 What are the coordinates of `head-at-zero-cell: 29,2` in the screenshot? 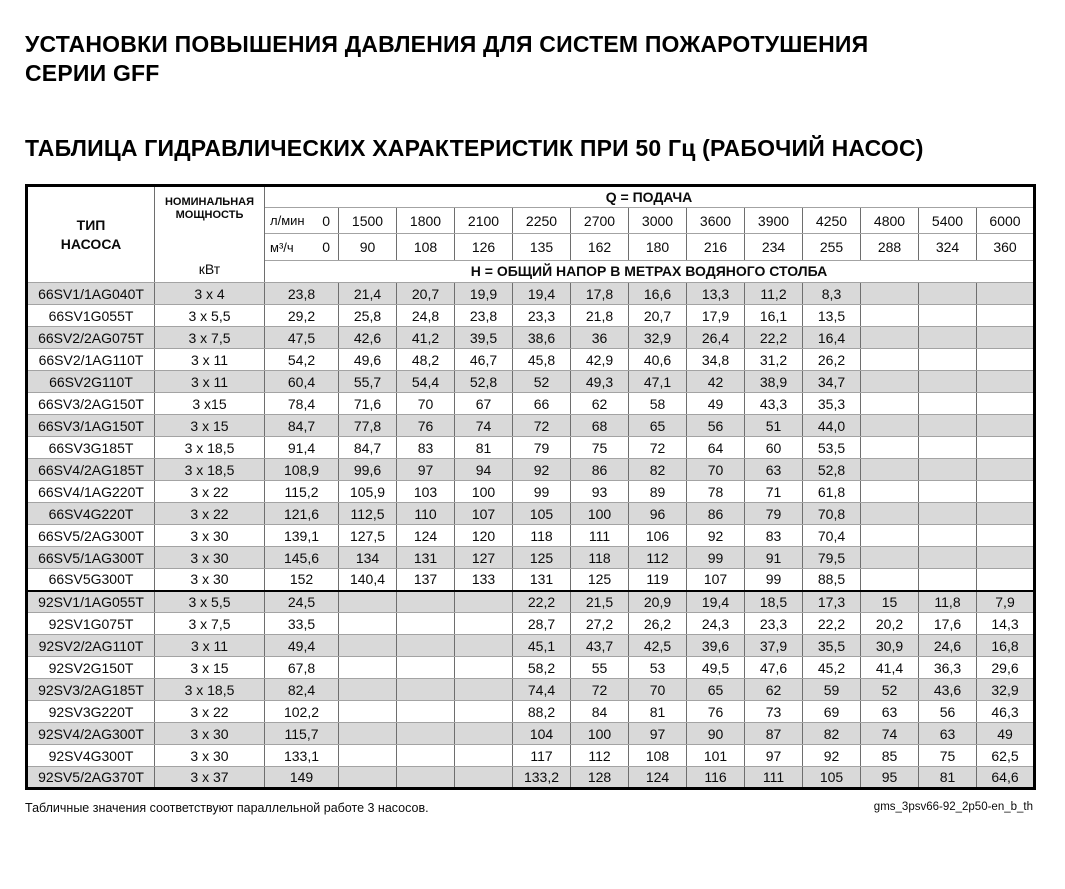 It's located at (301, 315).